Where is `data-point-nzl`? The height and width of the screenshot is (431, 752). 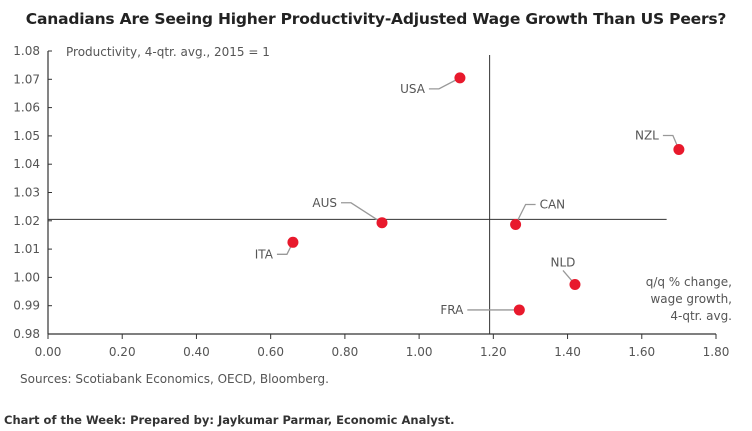 data-point-nzl is located at coordinates (679, 149).